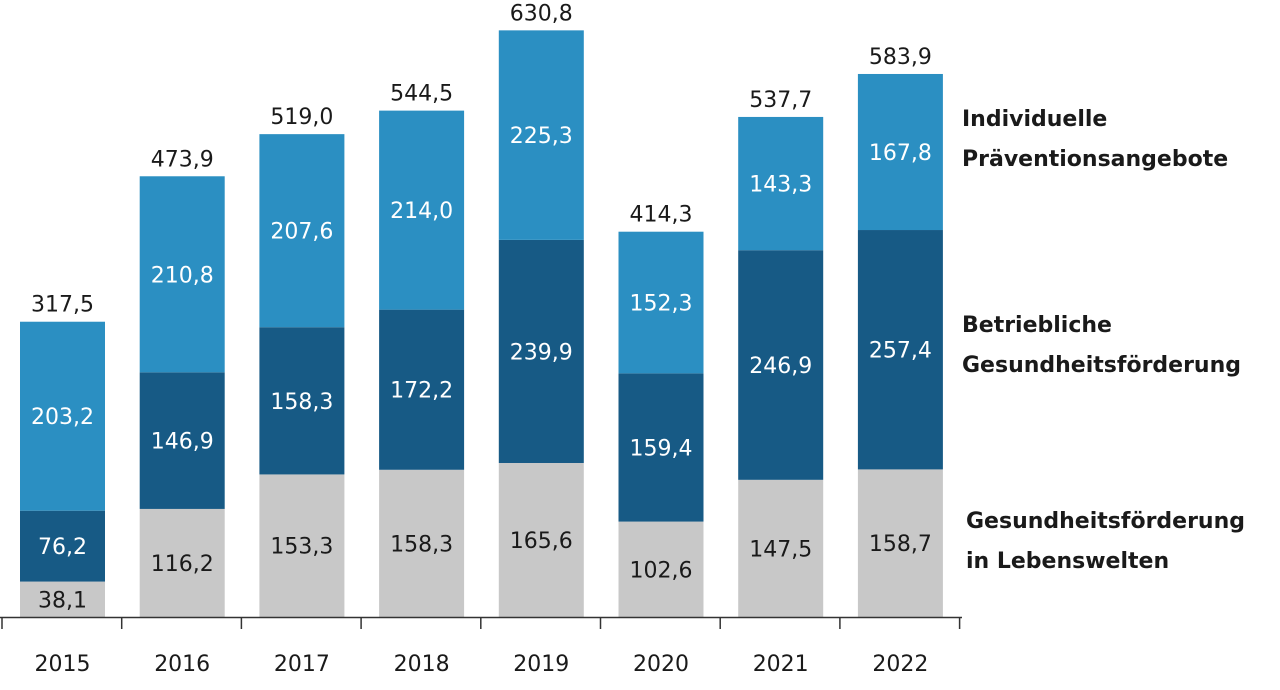  I want to click on x-tick-label: 2020, so click(661, 664).